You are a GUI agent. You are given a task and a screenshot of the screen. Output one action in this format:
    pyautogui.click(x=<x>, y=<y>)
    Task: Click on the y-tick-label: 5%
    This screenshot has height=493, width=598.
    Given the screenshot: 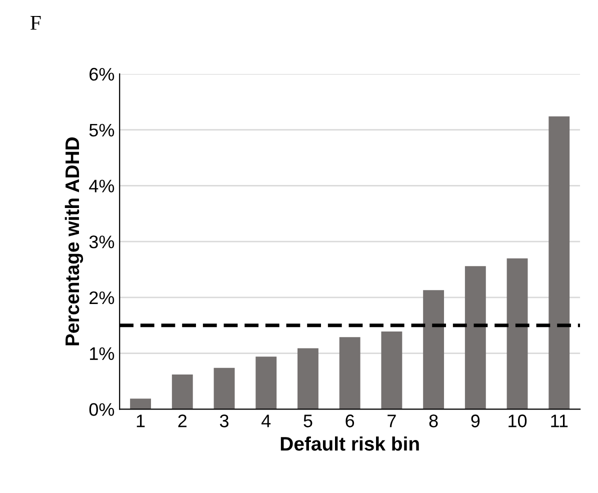 What is the action you would take?
    pyautogui.click(x=101, y=130)
    